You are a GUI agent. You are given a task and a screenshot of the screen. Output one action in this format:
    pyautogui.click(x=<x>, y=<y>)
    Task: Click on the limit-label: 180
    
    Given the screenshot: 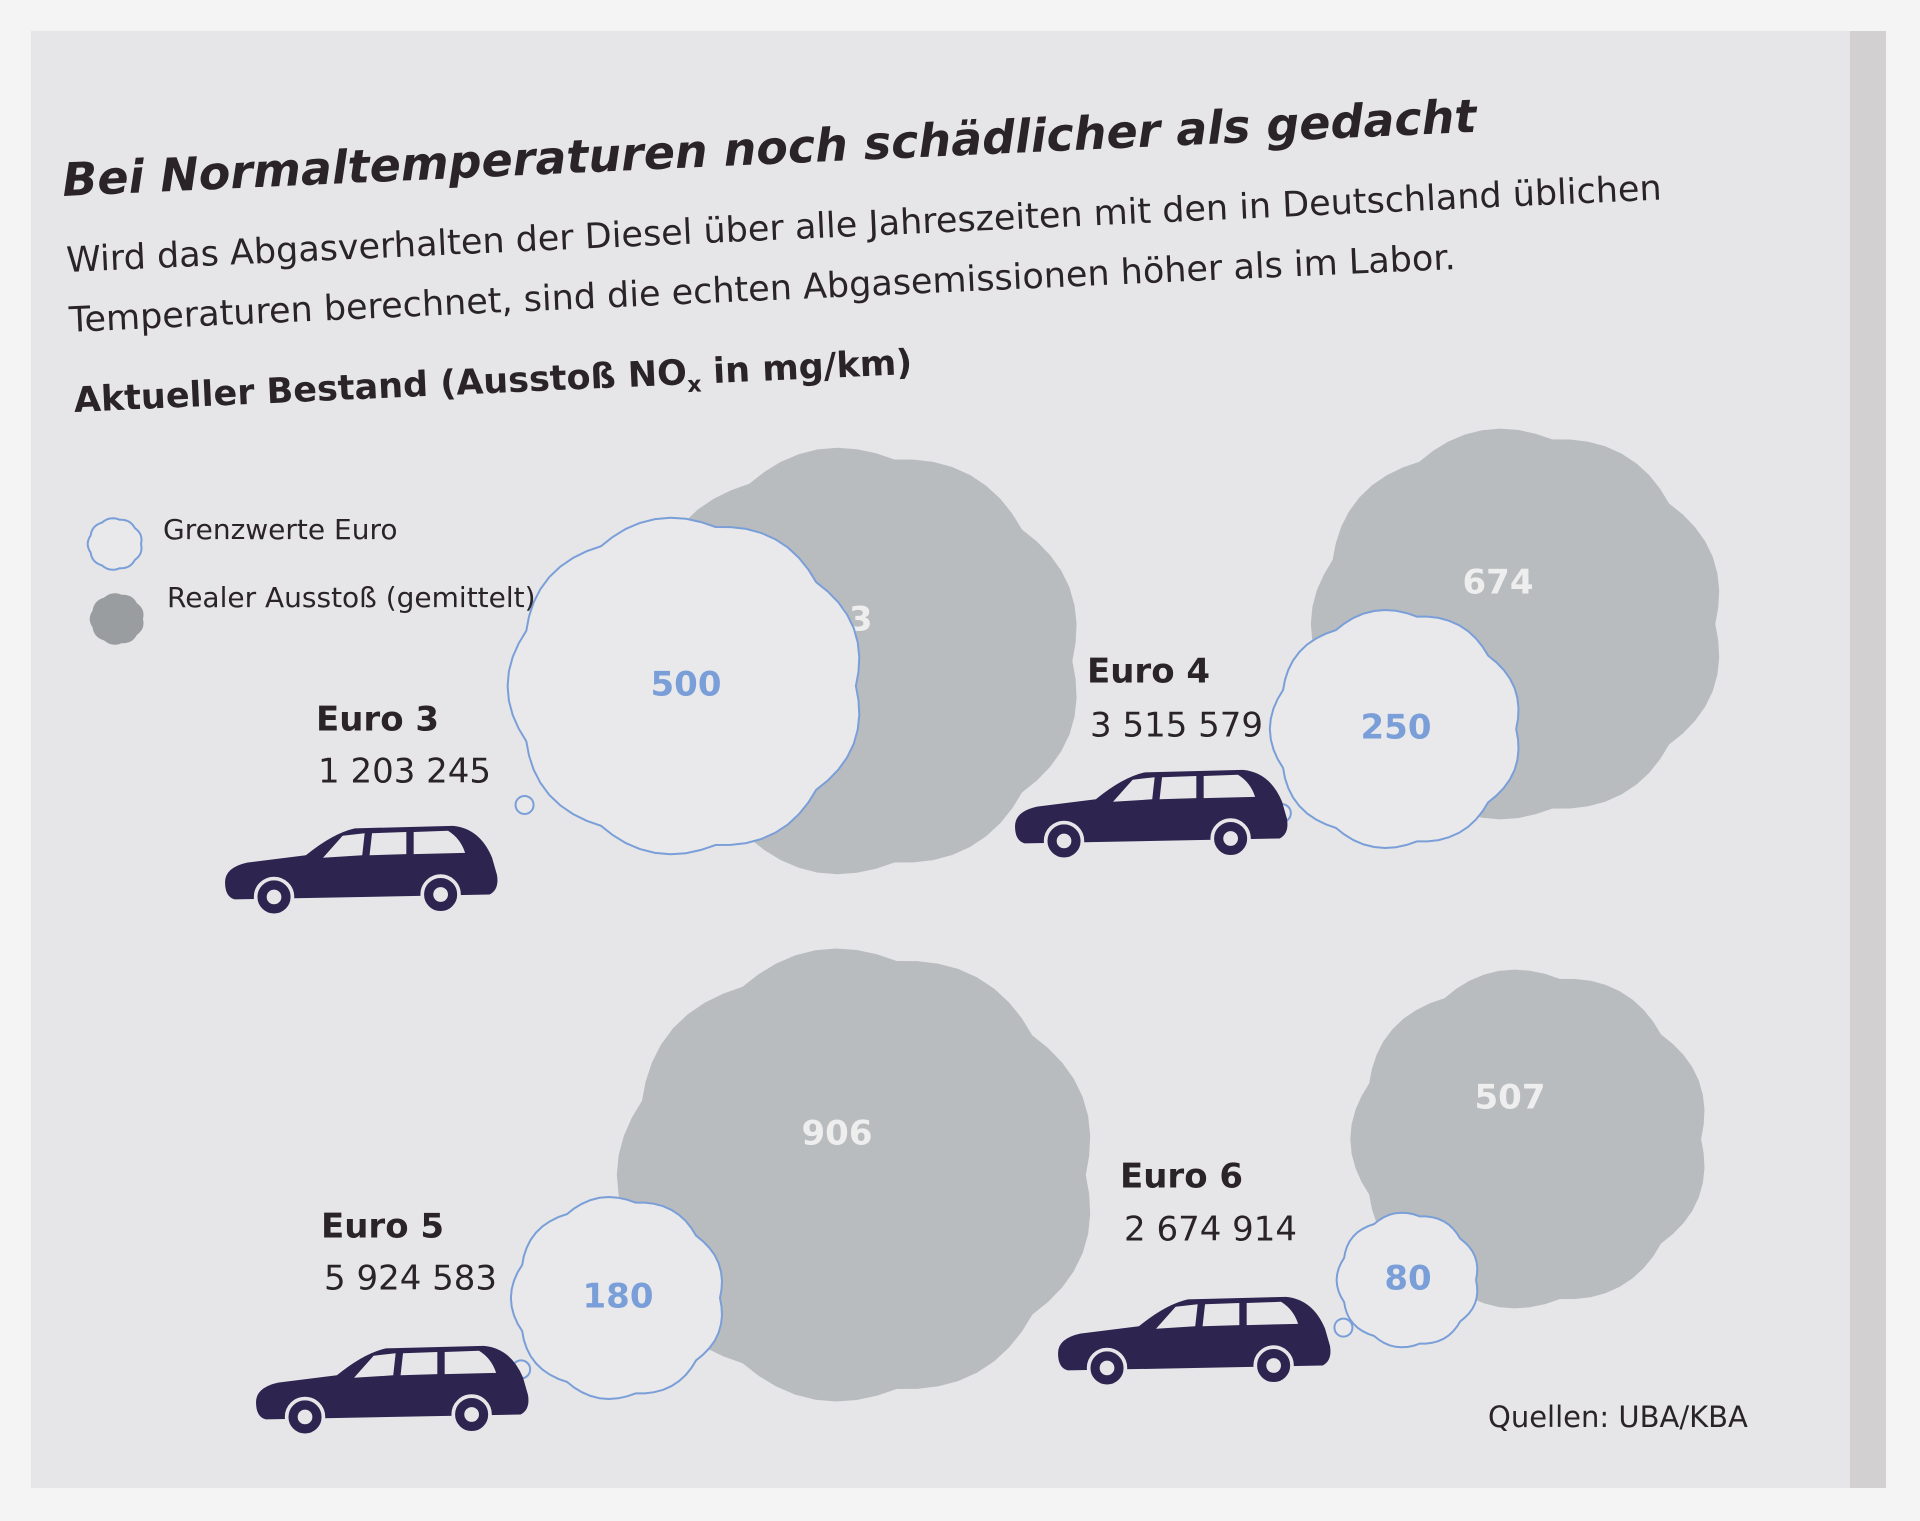 What is the action you would take?
    pyautogui.click(x=618, y=1297)
    